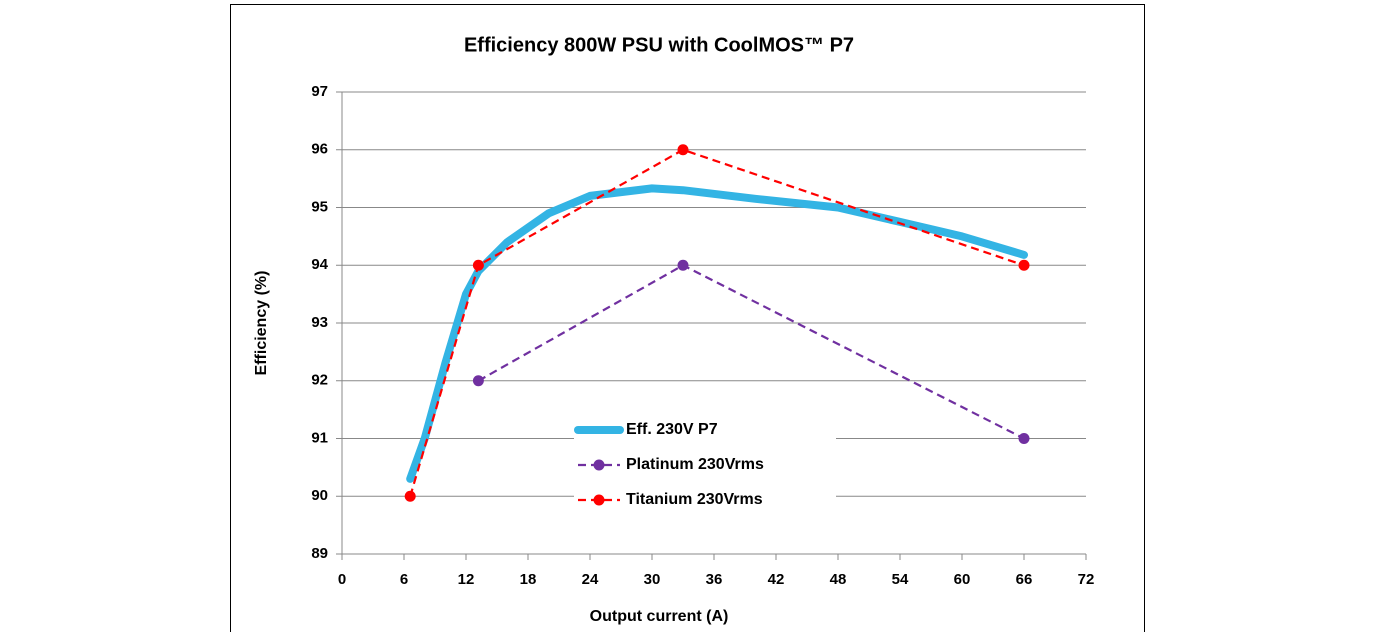 The height and width of the screenshot is (632, 1375). What do you see at coordinates (659, 616) in the screenshot?
I see `x-axis-label: Output current (A)` at bounding box center [659, 616].